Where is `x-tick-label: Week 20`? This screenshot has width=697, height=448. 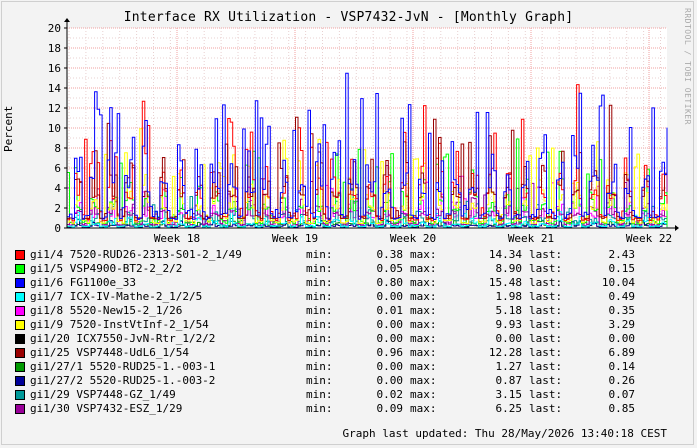 x-tick-label: Week 20 is located at coordinates (413, 238).